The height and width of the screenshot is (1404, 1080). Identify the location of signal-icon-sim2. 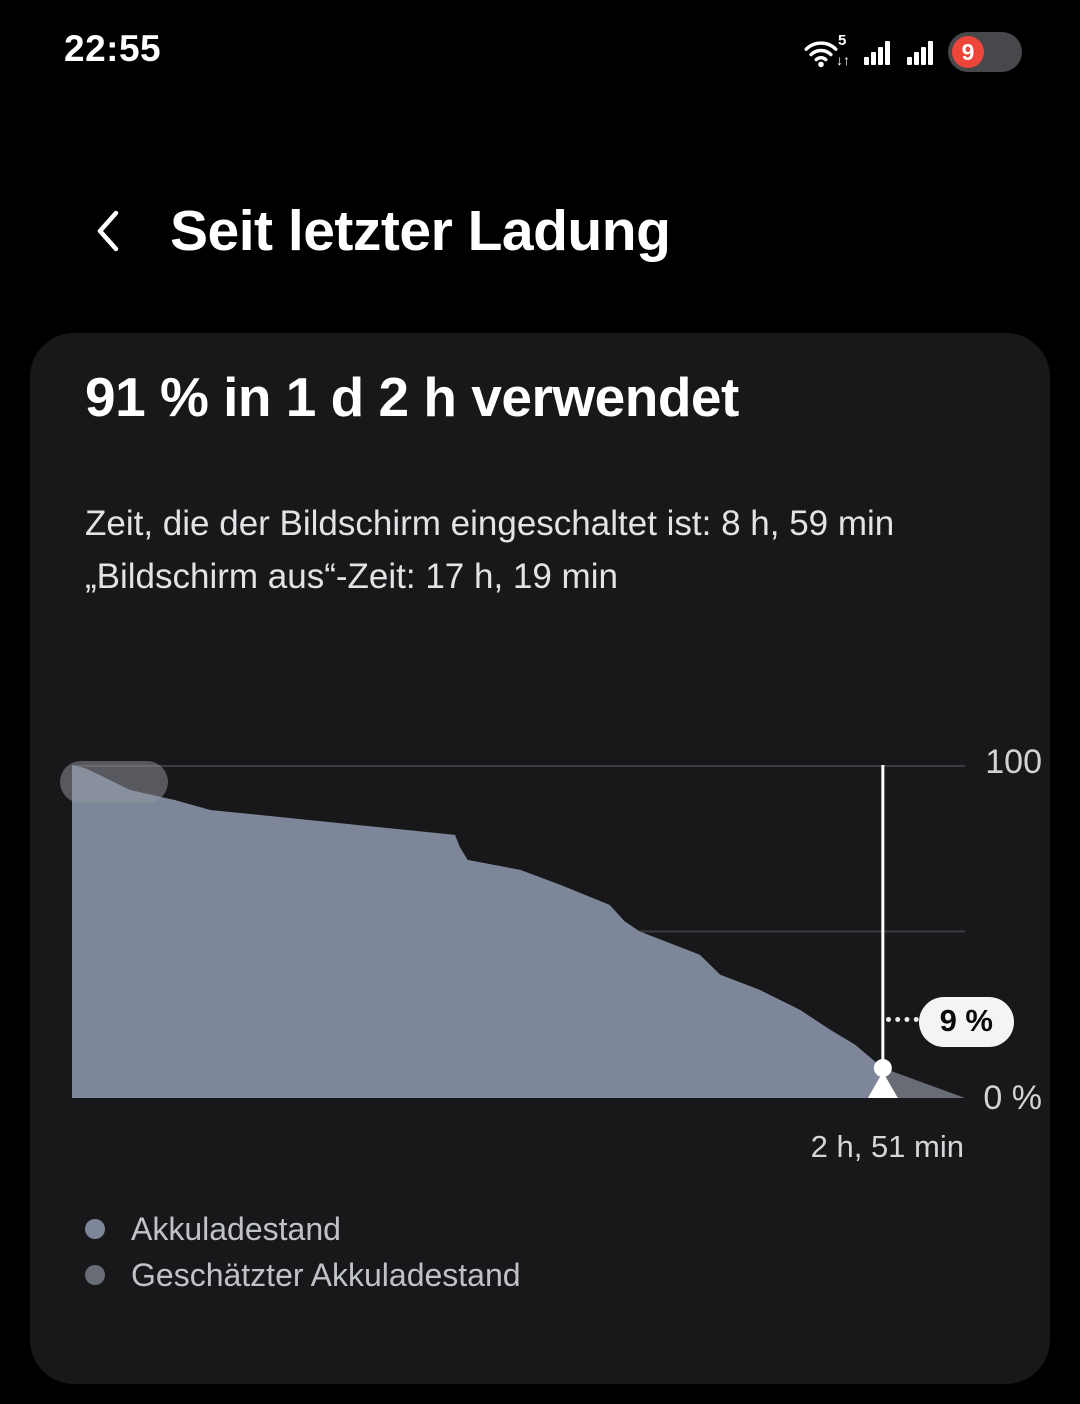
(920, 53).